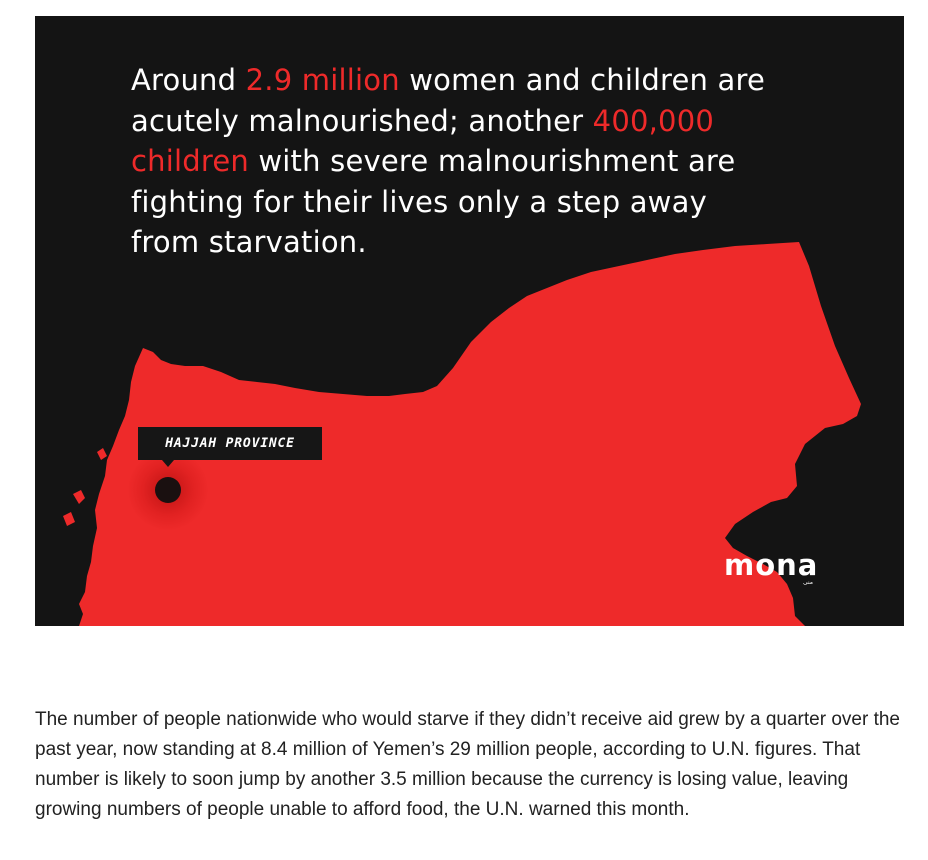 The height and width of the screenshot is (860, 928). What do you see at coordinates (433, 161) in the screenshot?
I see `headline-line-3: children with severe malnourishment are` at bounding box center [433, 161].